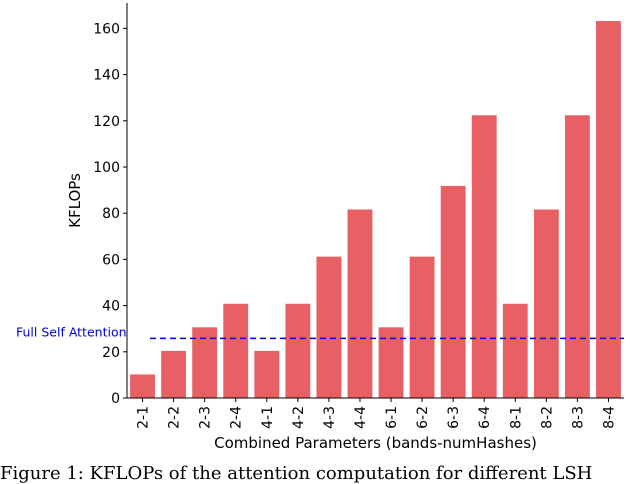 The image size is (634, 484). What do you see at coordinates (106, 122) in the screenshot?
I see `y-tick-label: 120` at bounding box center [106, 122].